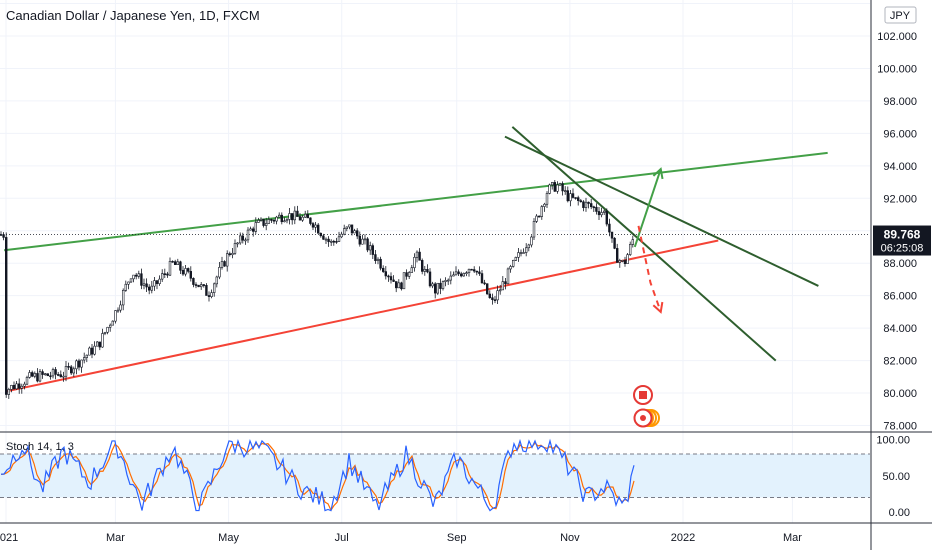 The width and height of the screenshot is (932, 550). Describe the element at coordinates (900, 362) in the screenshot. I see `y-tick-label: 82.000` at that location.